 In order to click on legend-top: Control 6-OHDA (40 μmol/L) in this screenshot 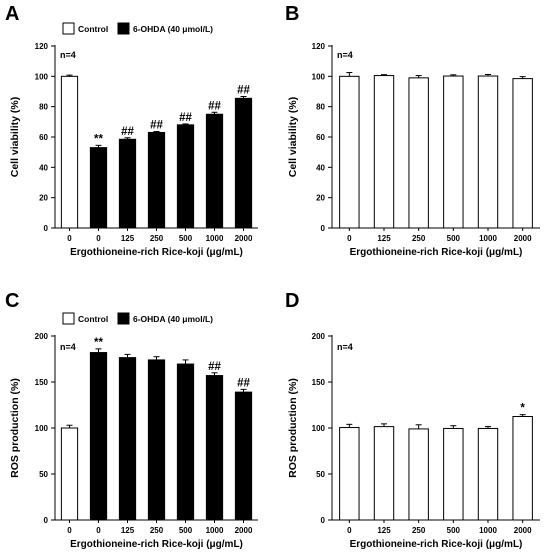, I will do `click(137, 28)`.